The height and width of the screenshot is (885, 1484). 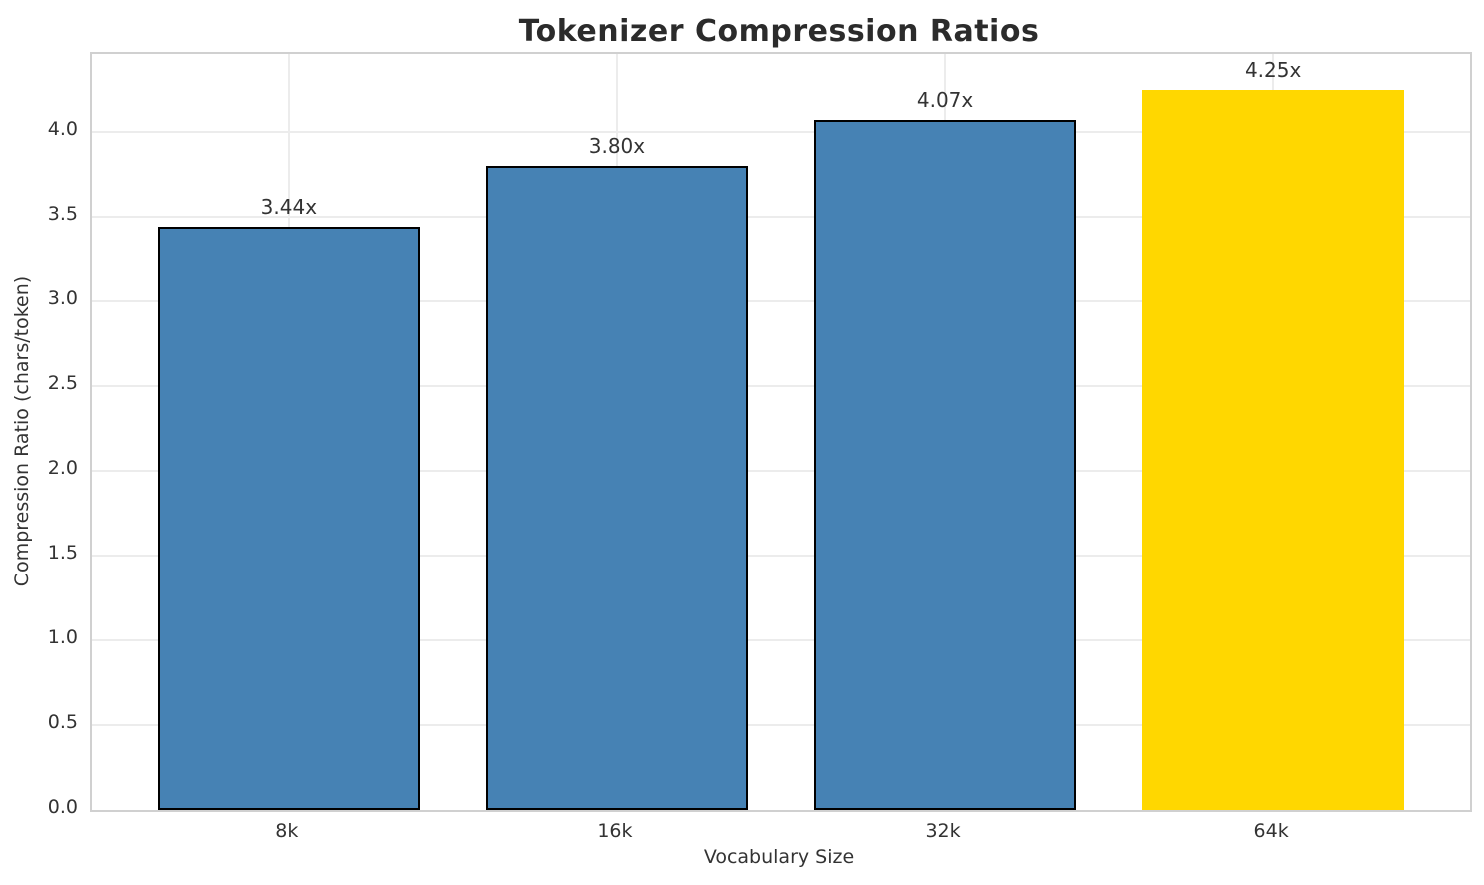 What do you see at coordinates (62, 298) in the screenshot?
I see `y-tick-label-3.0: 3.0` at bounding box center [62, 298].